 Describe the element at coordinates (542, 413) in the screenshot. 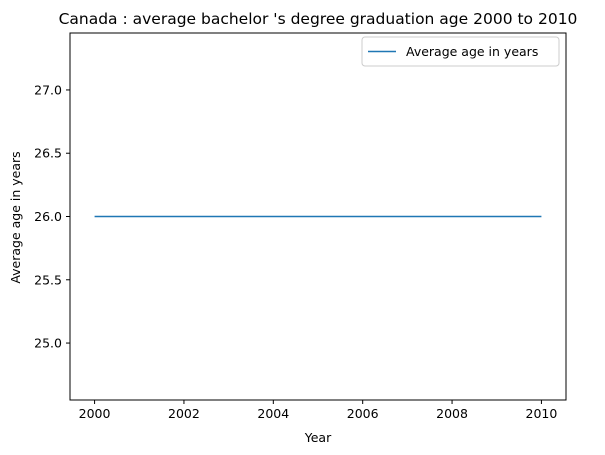

I see `x-tick-label: 2010` at that location.